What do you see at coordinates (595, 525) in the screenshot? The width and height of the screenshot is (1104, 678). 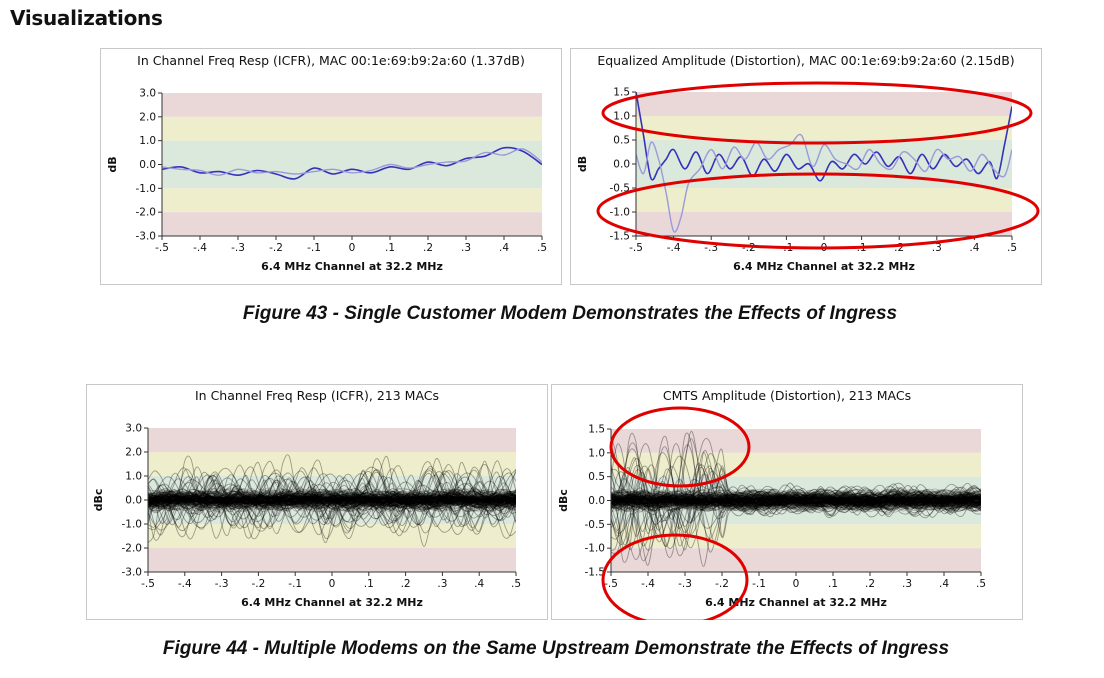 I see `y-tick-label: -0.5` at bounding box center [595, 525].